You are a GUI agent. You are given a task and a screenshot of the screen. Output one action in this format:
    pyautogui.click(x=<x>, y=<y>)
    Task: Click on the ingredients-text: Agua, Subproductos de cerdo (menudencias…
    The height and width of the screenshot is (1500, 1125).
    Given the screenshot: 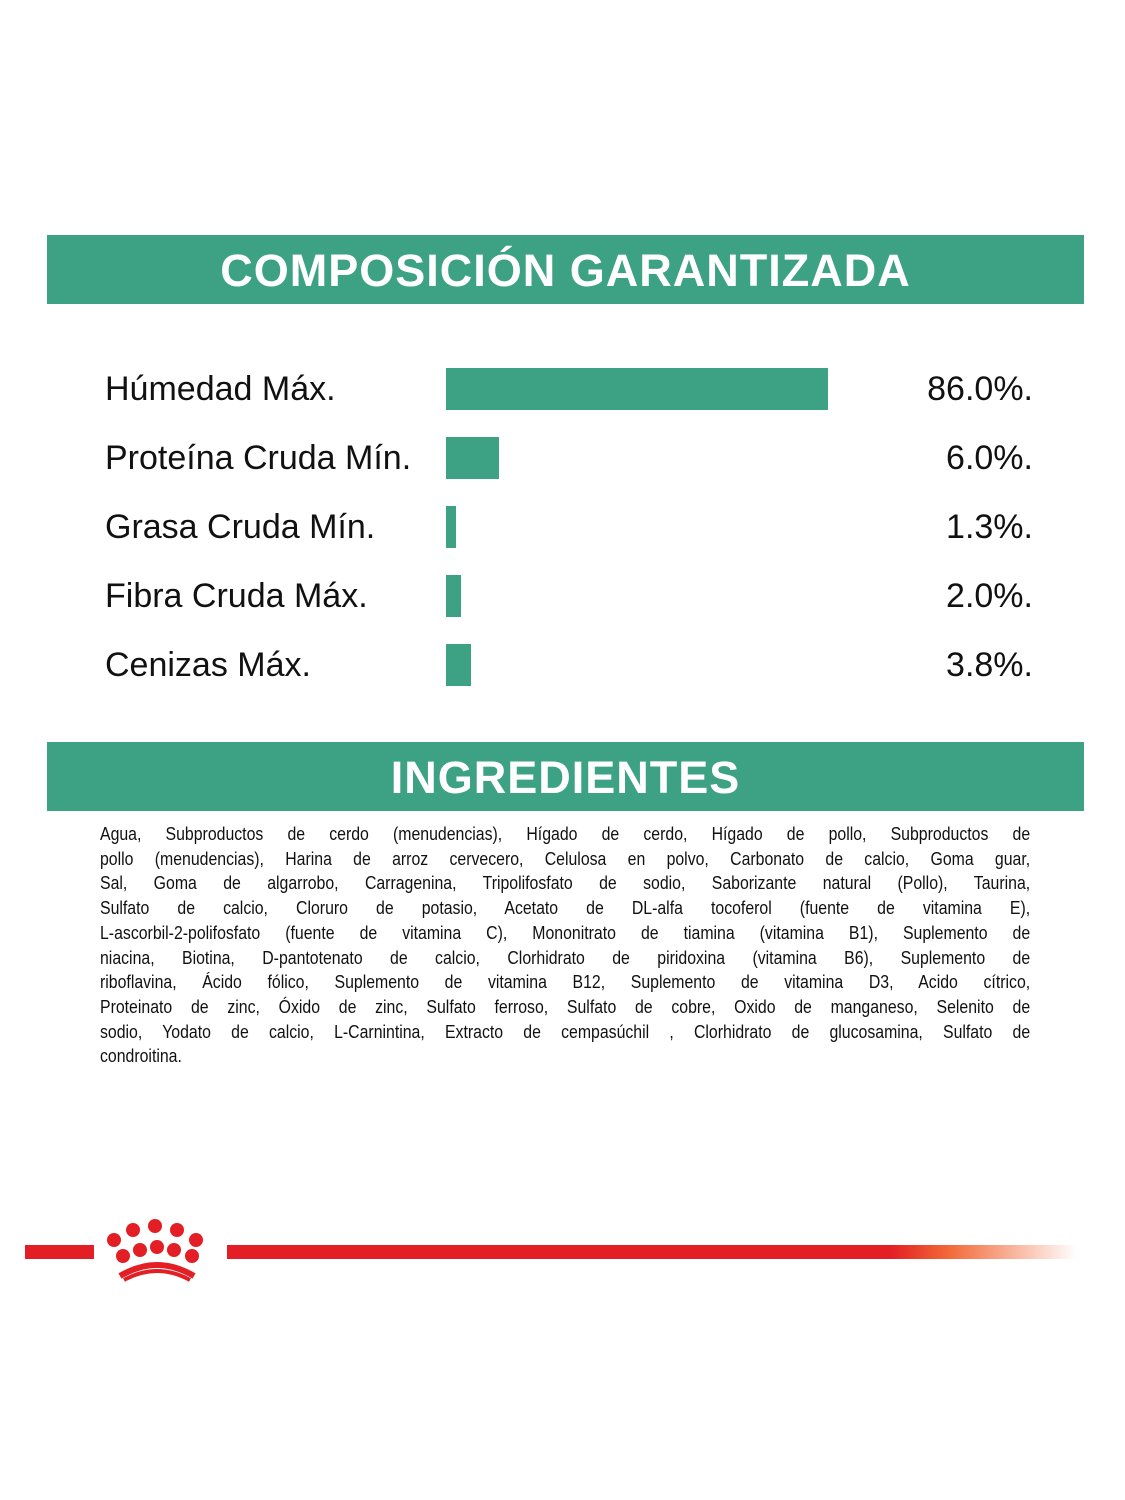 What is the action you would take?
    pyautogui.click(x=565, y=945)
    